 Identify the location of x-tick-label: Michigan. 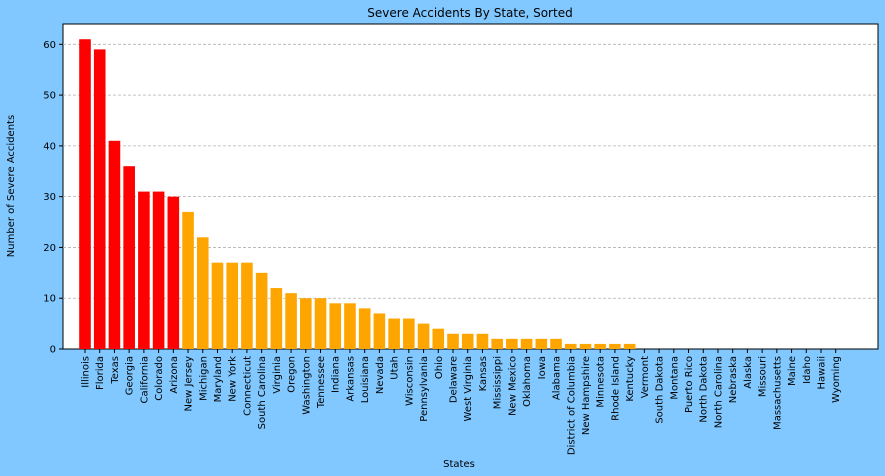
(203, 378).